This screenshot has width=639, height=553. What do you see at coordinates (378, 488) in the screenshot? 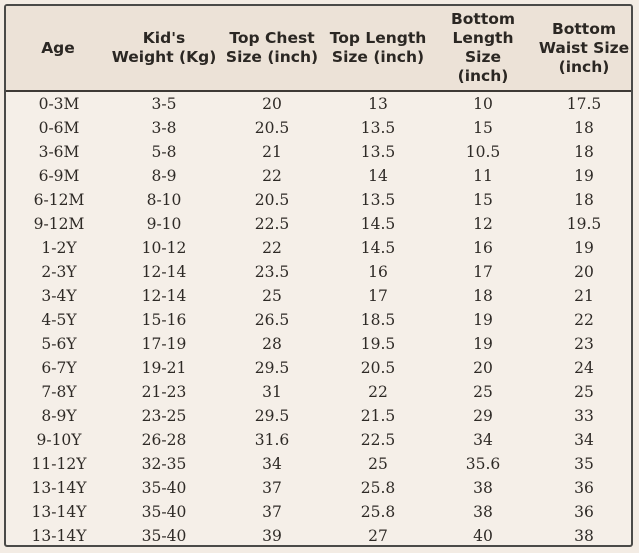
I see `cell-top-length: 25.8` at bounding box center [378, 488].